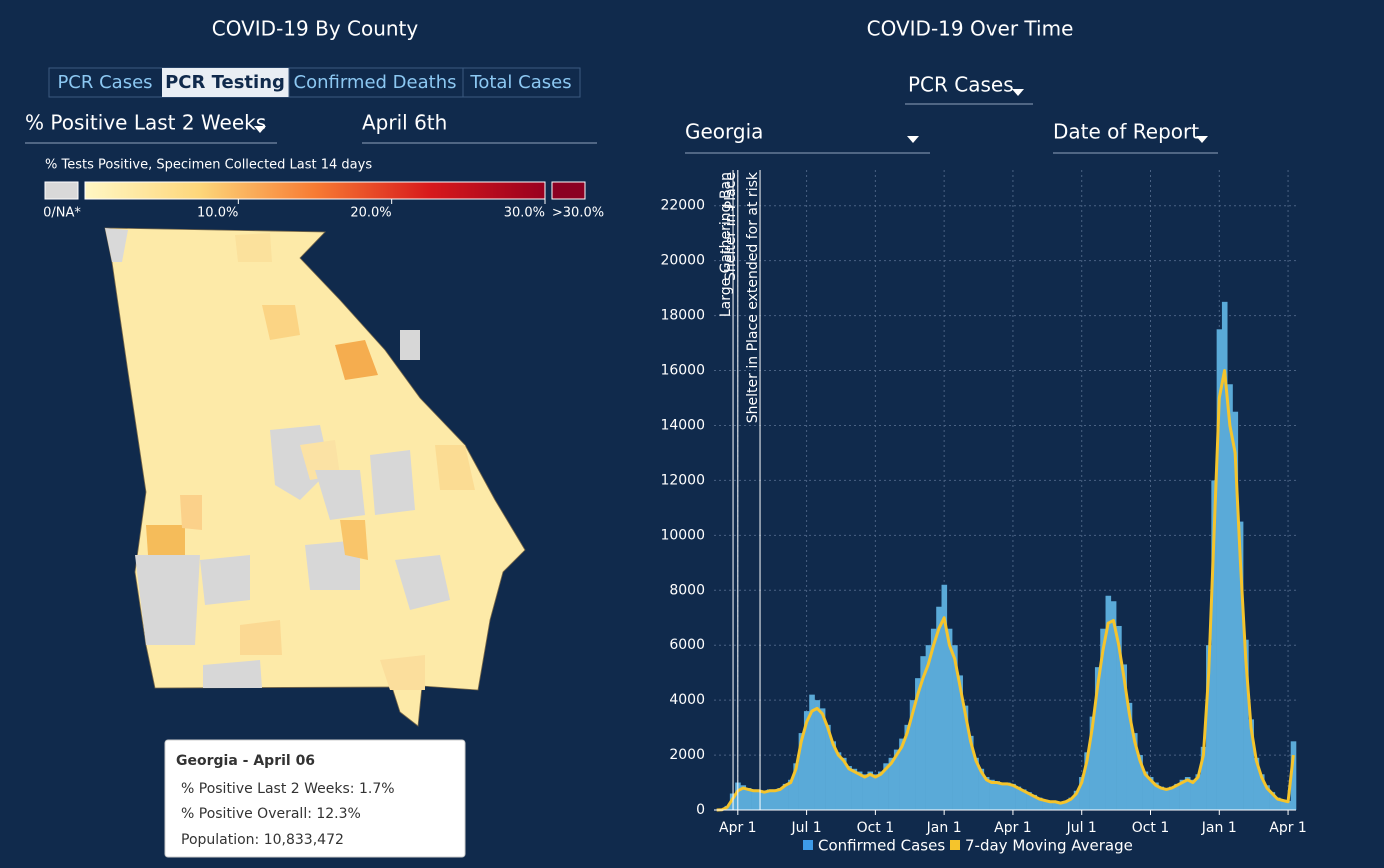 The height and width of the screenshot is (868, 1384). Describe the element at coordinates (682, 535) in the screenshot. I see `y-tick-label: 10000` at that location.